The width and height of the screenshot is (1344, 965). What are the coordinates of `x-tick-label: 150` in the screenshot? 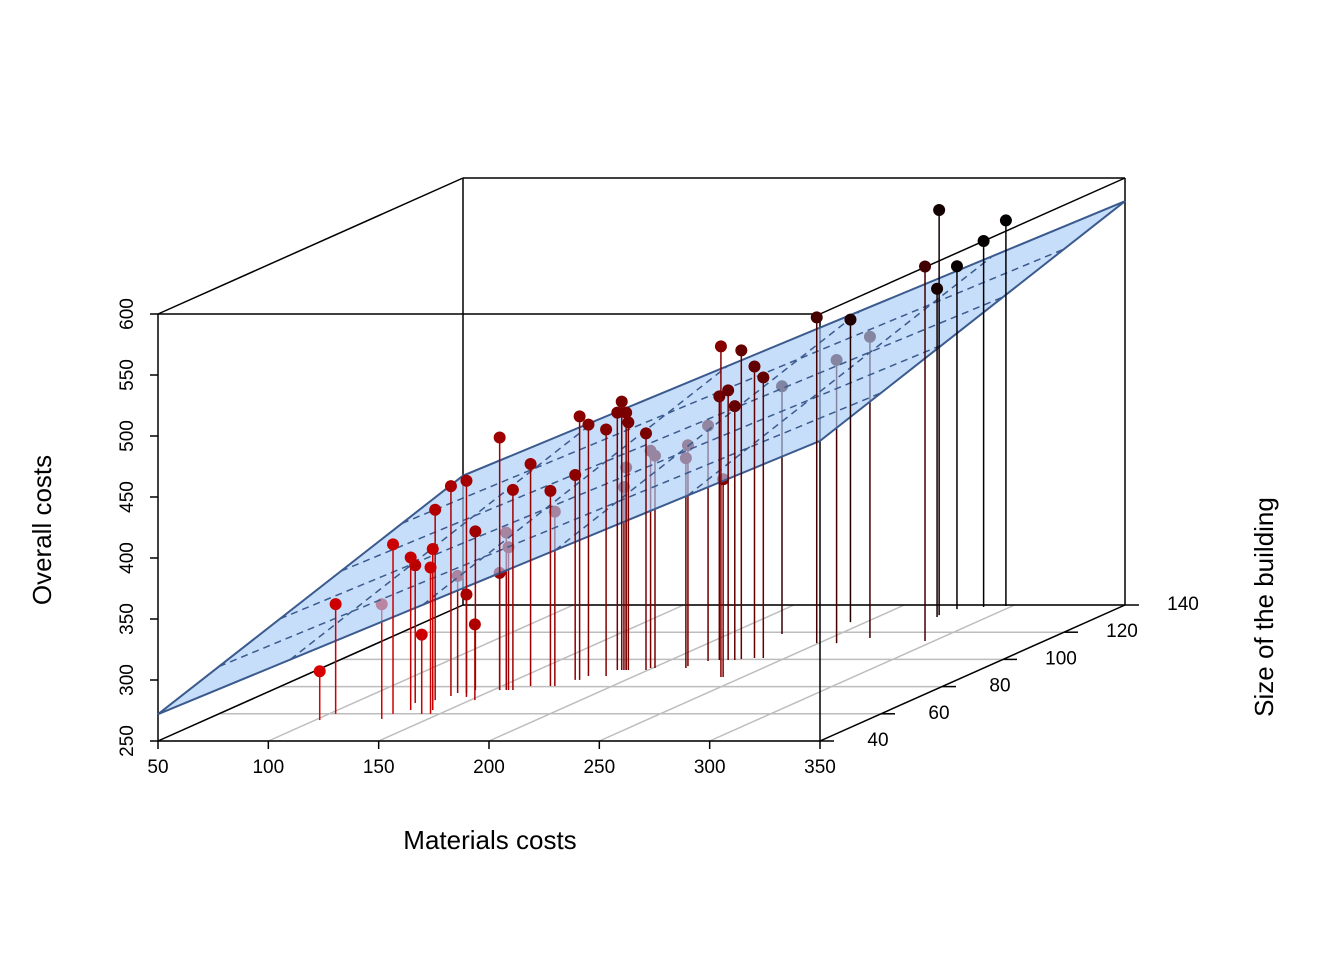 It's located at (379, 767).